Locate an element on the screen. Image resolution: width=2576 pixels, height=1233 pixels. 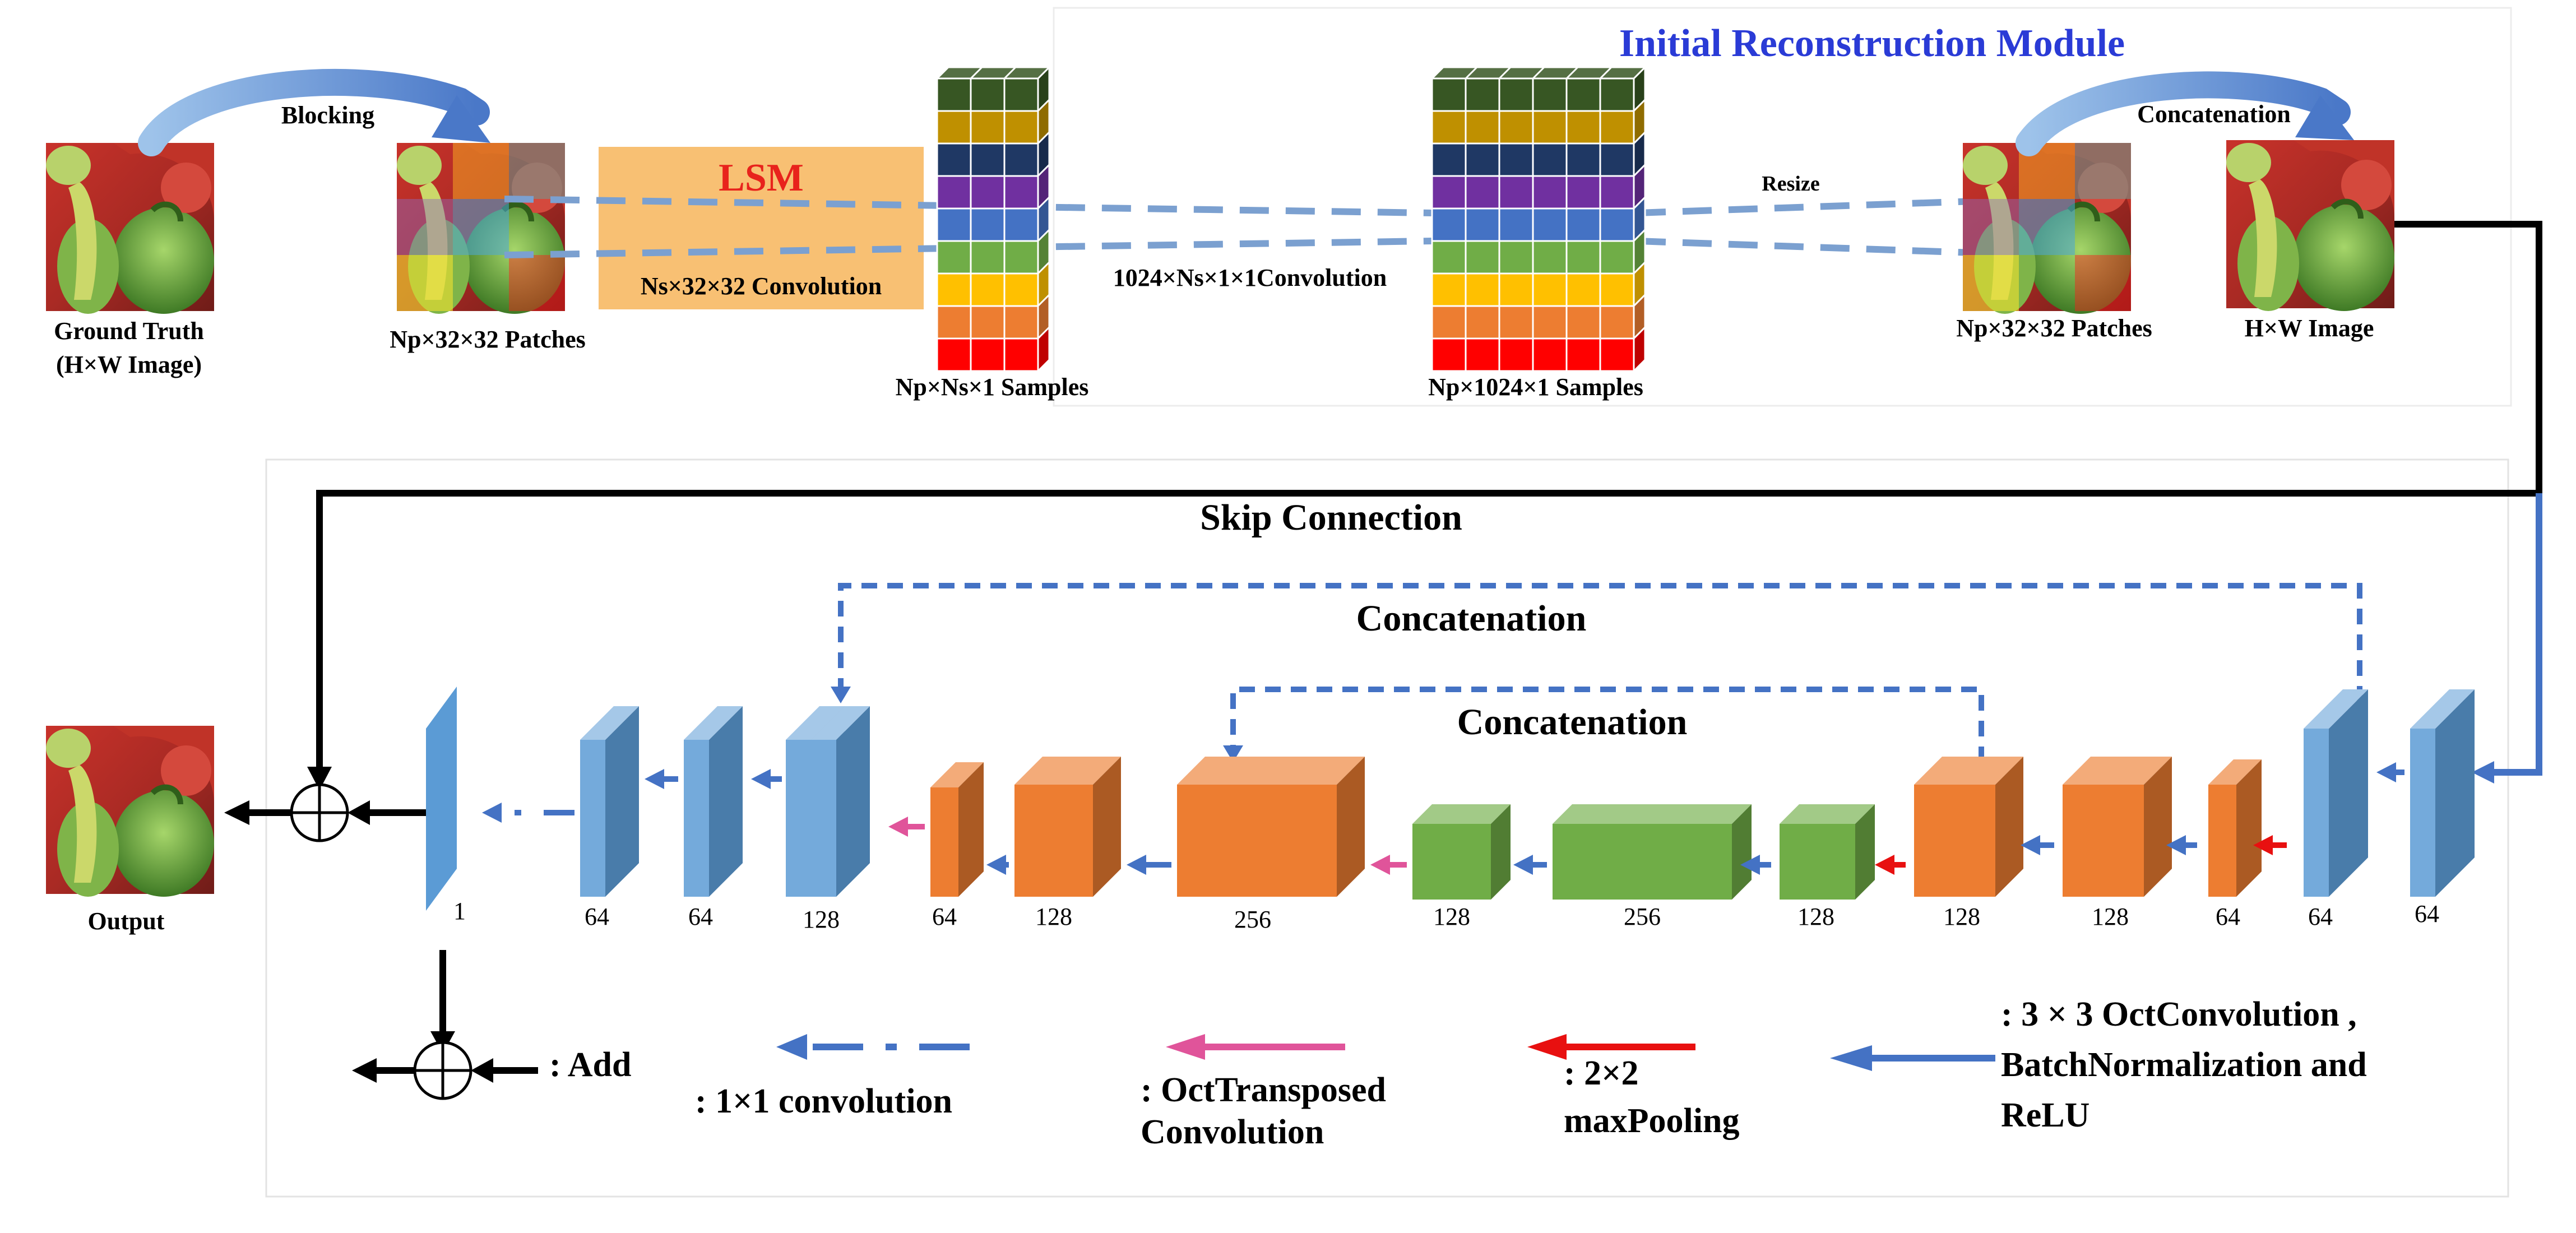
network-blocks is located at coordinates (1450, 799).